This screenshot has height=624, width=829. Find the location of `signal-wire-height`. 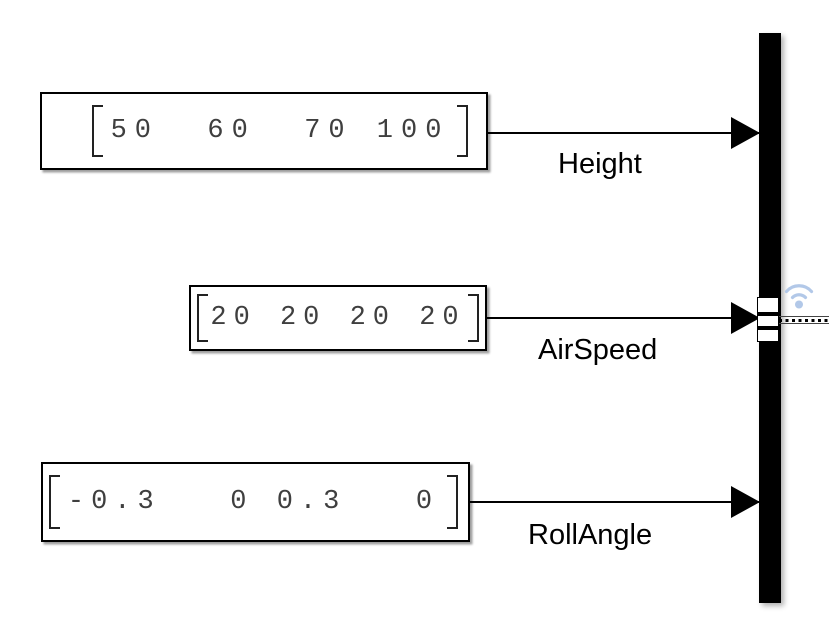

signal-wire-height is located at coordinates (624, 133).